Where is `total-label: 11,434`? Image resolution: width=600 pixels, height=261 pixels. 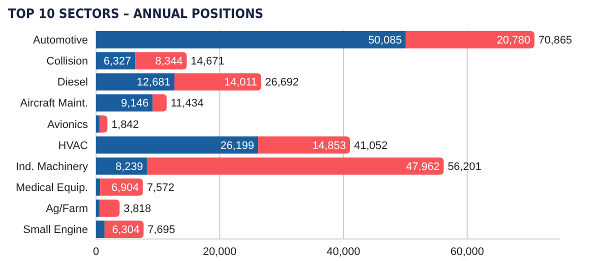
total-label: 11,434 is located at coordinates (187, 104).